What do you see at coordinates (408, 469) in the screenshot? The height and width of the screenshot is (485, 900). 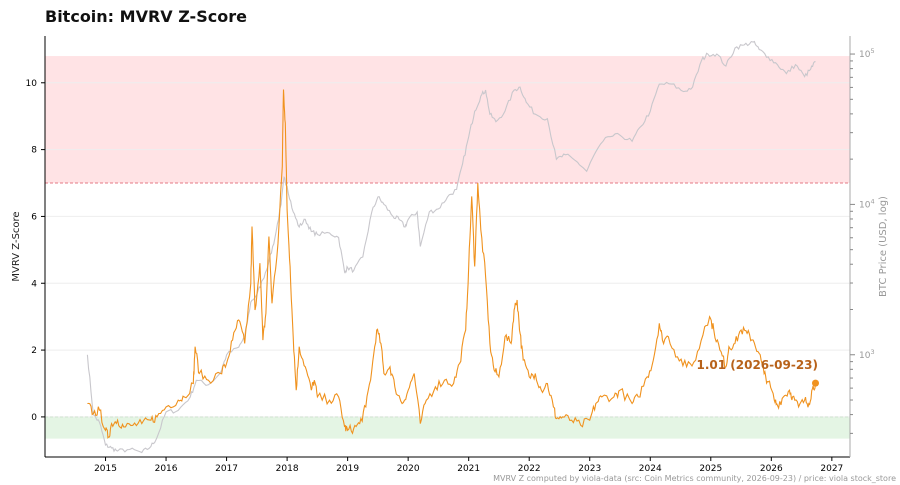 I see `x-tick-label: 2020` at bounding box center [408, 469].